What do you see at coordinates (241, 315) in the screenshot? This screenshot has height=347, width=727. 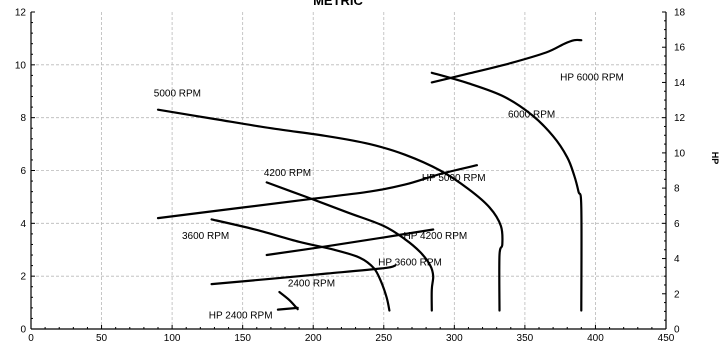 I see `curve-label-hp-2400-rpm: HP 2400 RPM` at bounding box center [241, 315].